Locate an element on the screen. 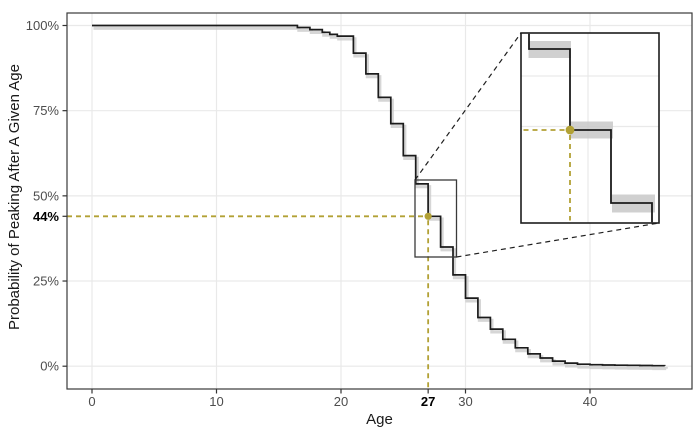 The height and width of the screenshot is (433, 700). inset-highlight-point is located at coordinates (570, 130).